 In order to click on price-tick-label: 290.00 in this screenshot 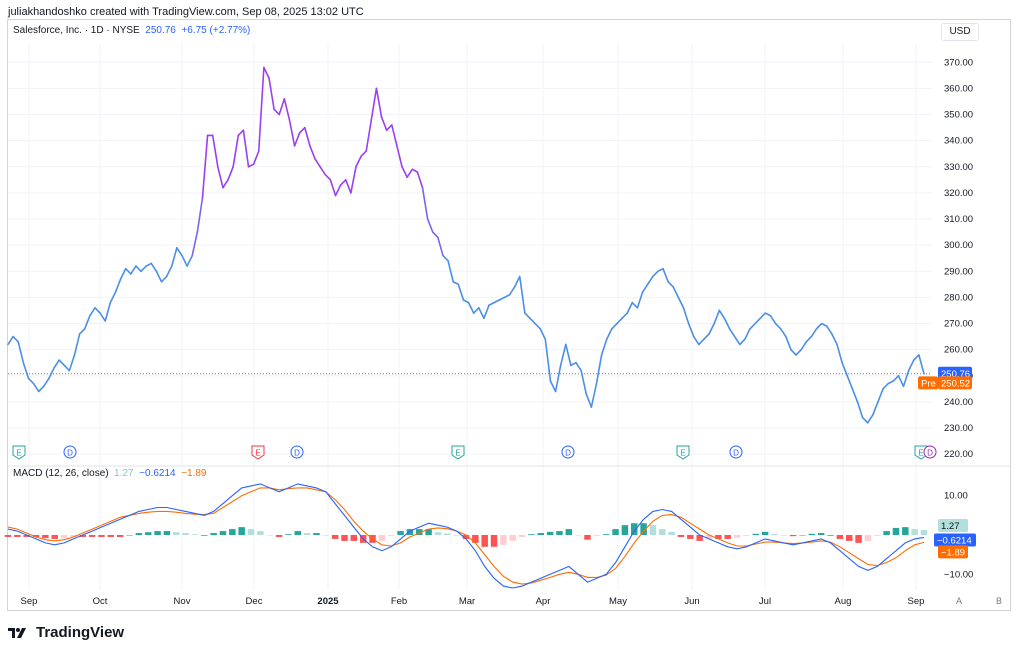, I will do `click(958, 271)`.